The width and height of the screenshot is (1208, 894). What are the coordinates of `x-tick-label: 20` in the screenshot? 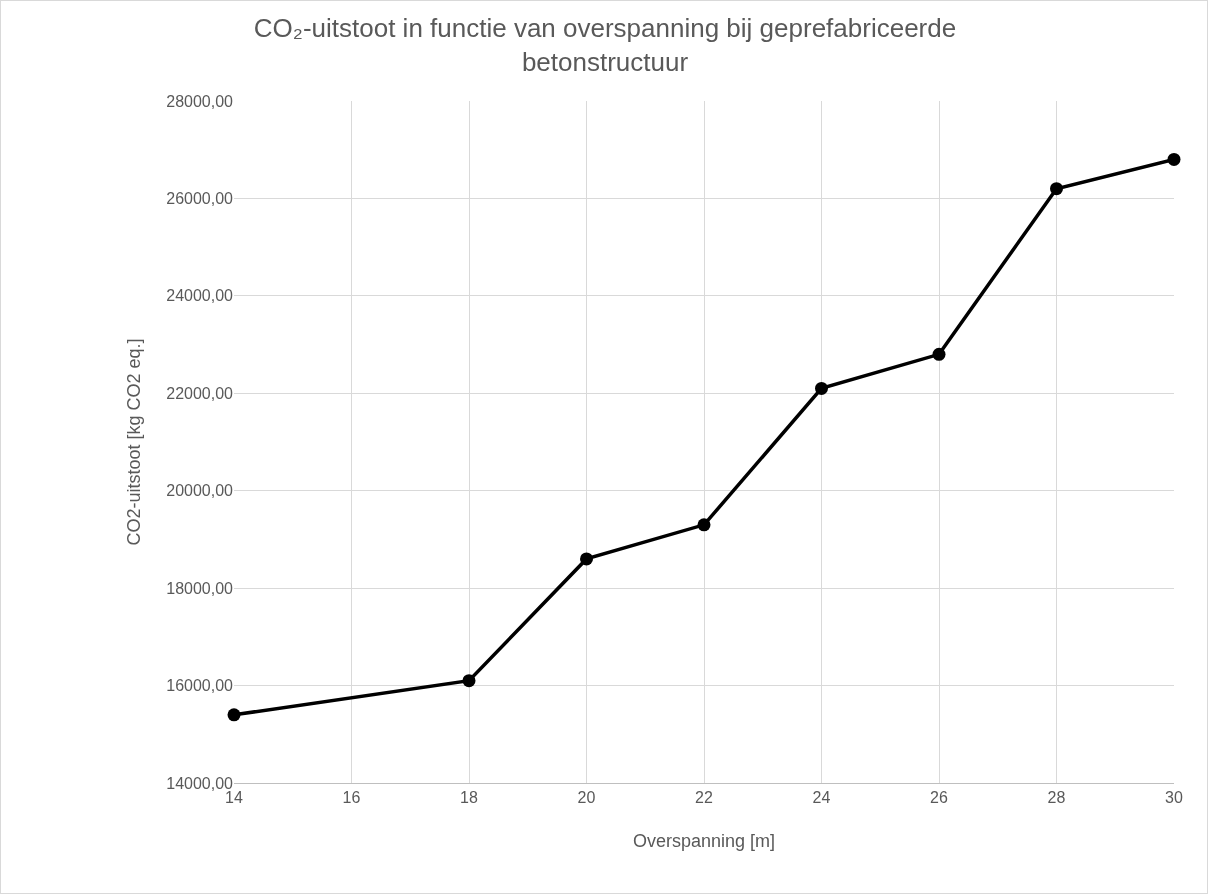 It's located at (586, 798).